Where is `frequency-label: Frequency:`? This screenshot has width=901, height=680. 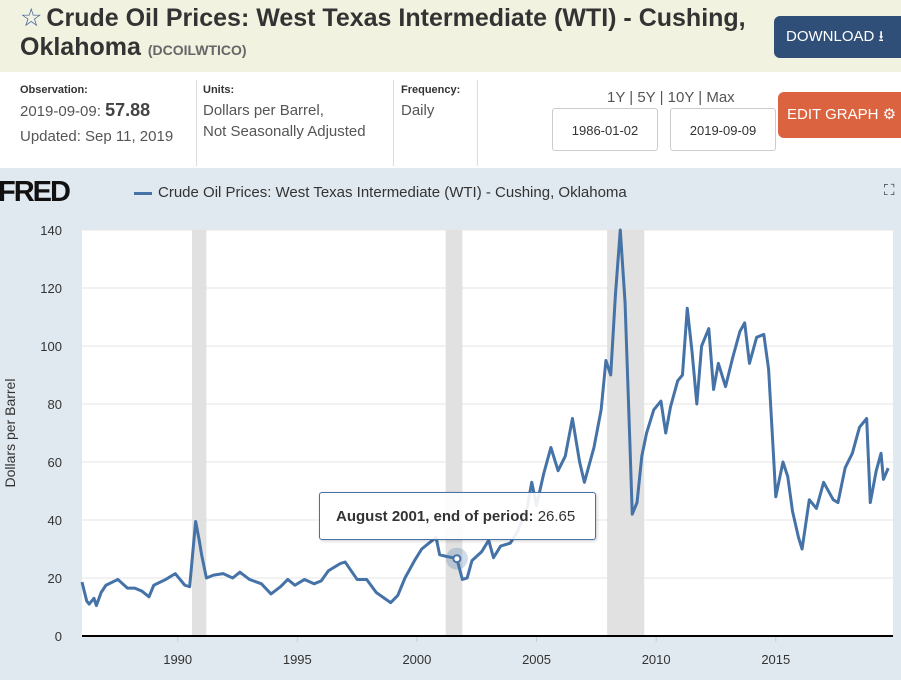
frequency-label: Frequency: is located at coordinates (431, 90).